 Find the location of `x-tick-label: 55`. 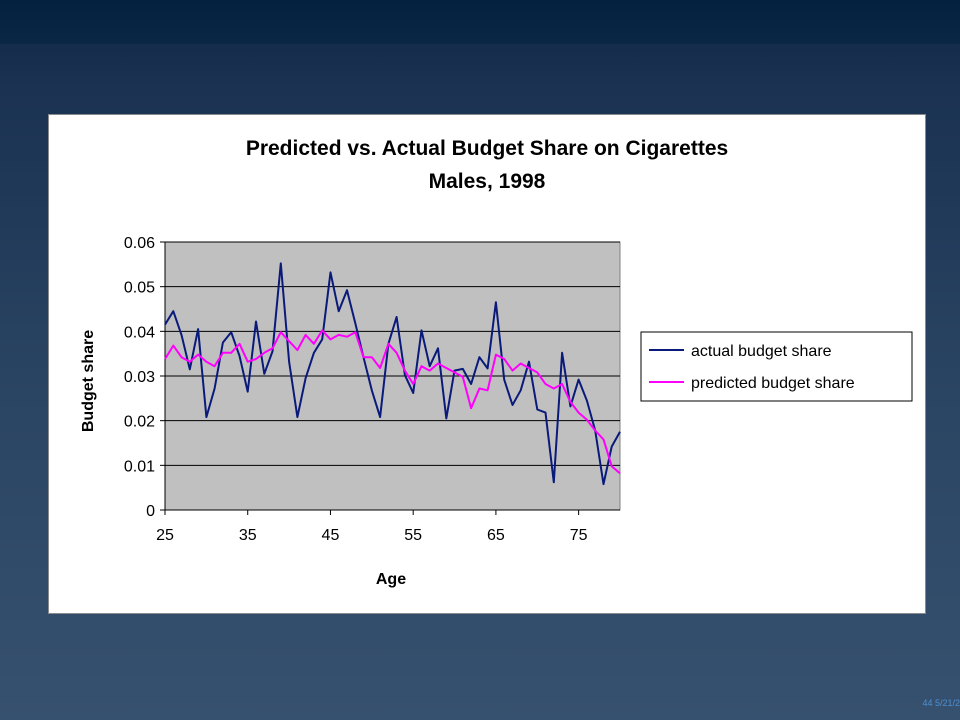

x-tick-label: 55 is located at coordinates (413, 535).